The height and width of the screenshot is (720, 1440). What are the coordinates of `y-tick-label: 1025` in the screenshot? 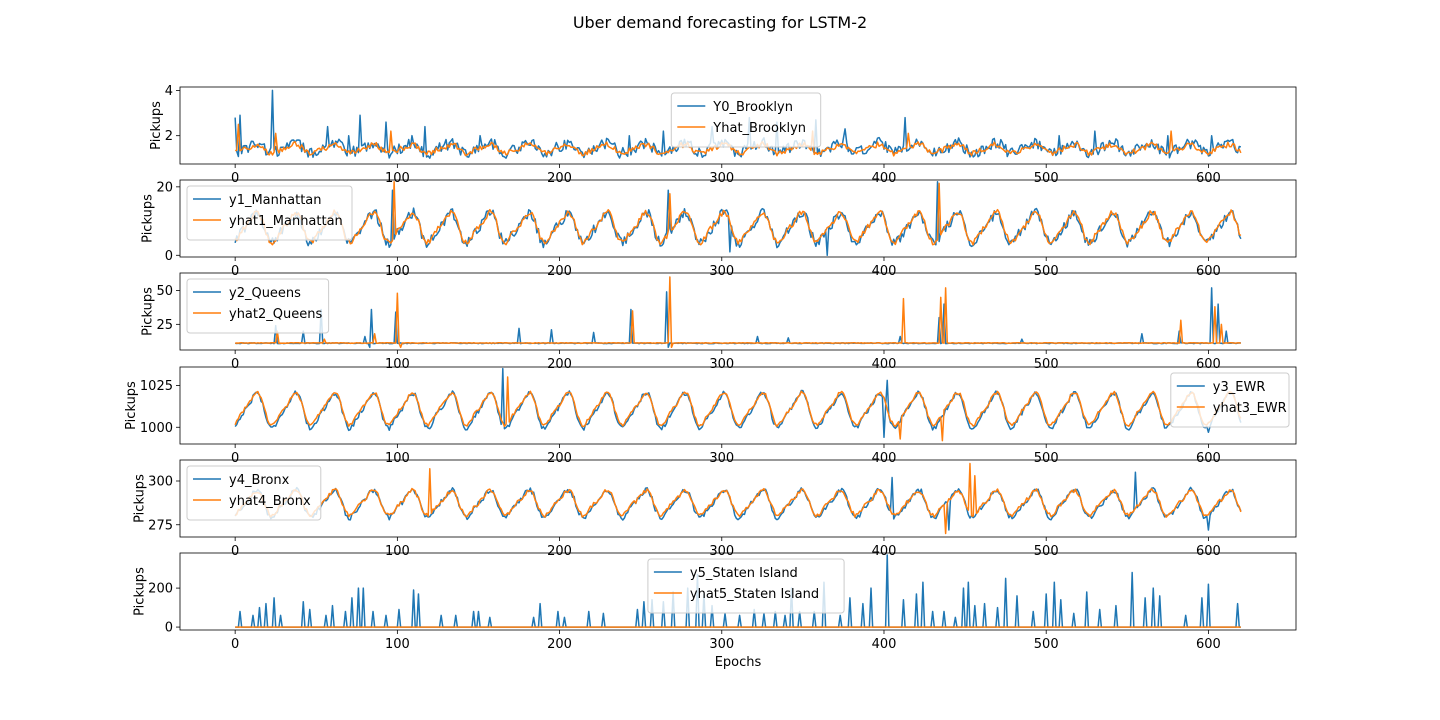 It's located at (156, 386).